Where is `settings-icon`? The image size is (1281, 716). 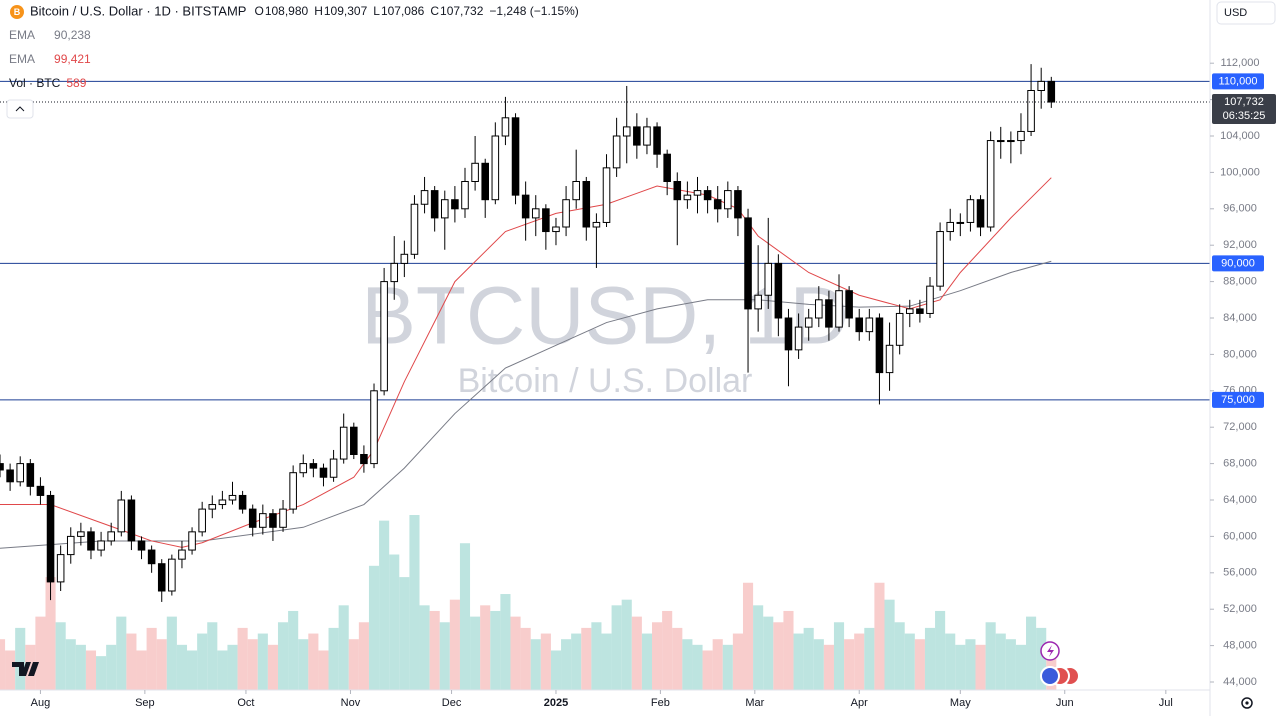
settings-icon is located at coordinates (1247, 703).